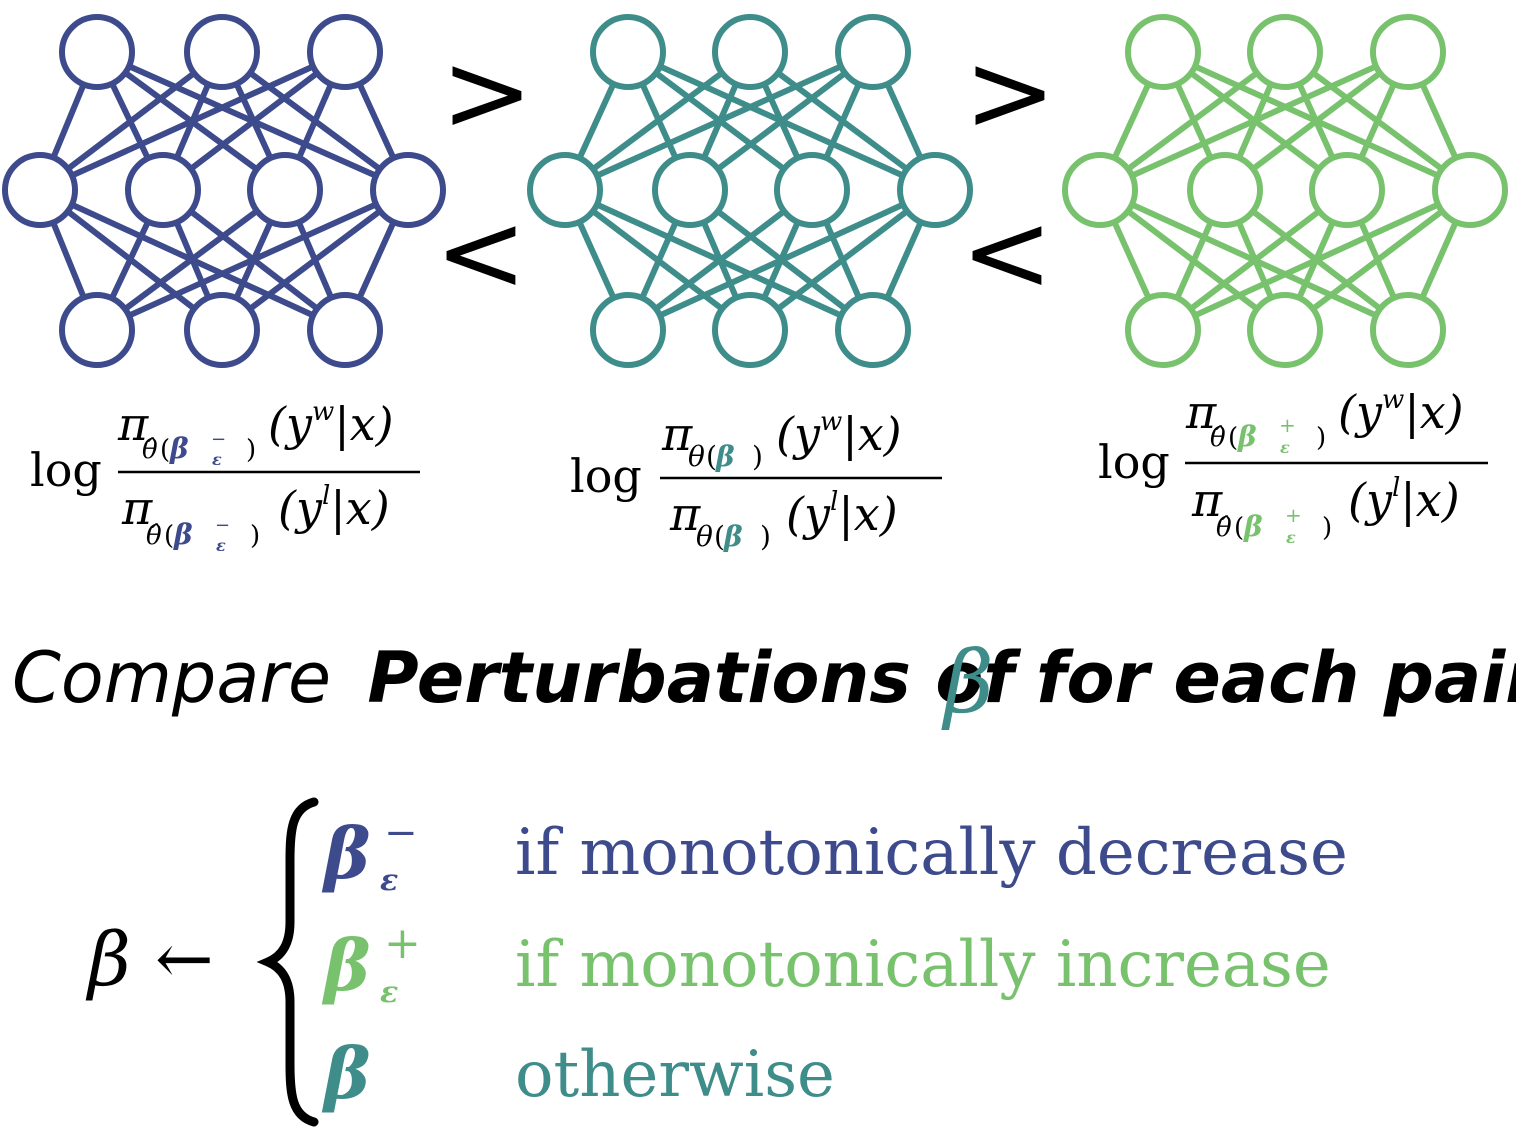 This screenshot has height=1138, width=1516. I want to click on rule-arrow: ←, so click(184, 959).